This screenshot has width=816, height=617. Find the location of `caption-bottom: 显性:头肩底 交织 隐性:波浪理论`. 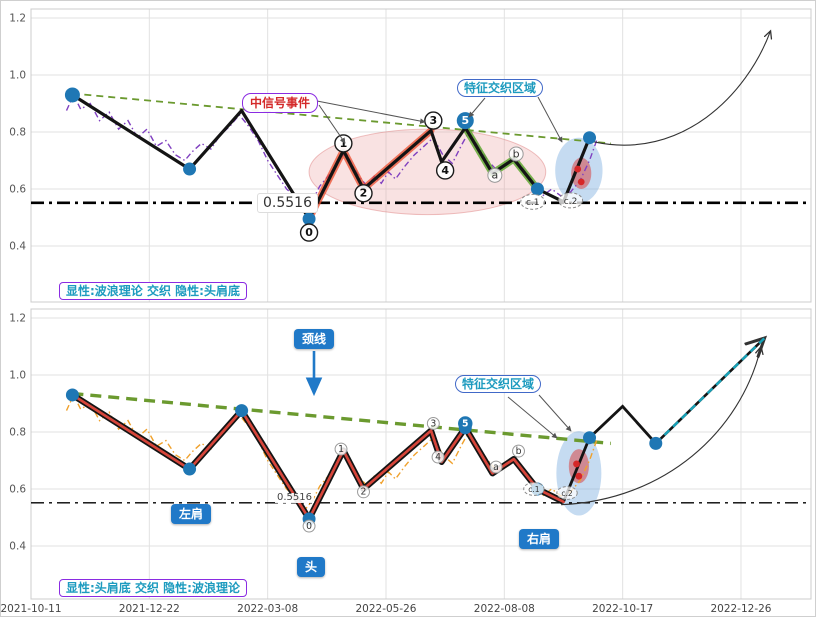

caption-bottom: 显性:头肩底 交织 隐性:波浪理论 is located at coordinates (153, 588).